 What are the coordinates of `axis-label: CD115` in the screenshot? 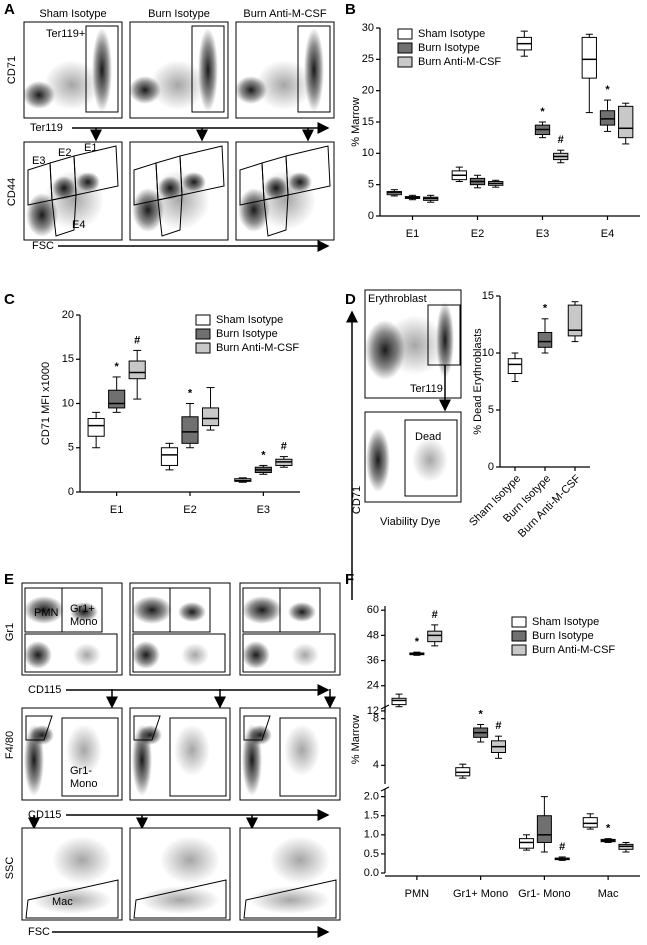 It's located at (44, 690).